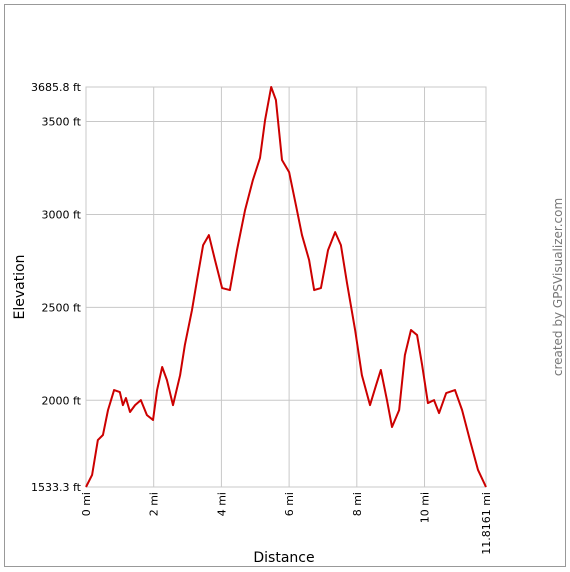  What do you see at coordinates (62, 122) in the screenshot?
I see `y-tick-label: 3500 ft` at bounding box center [62, 122].